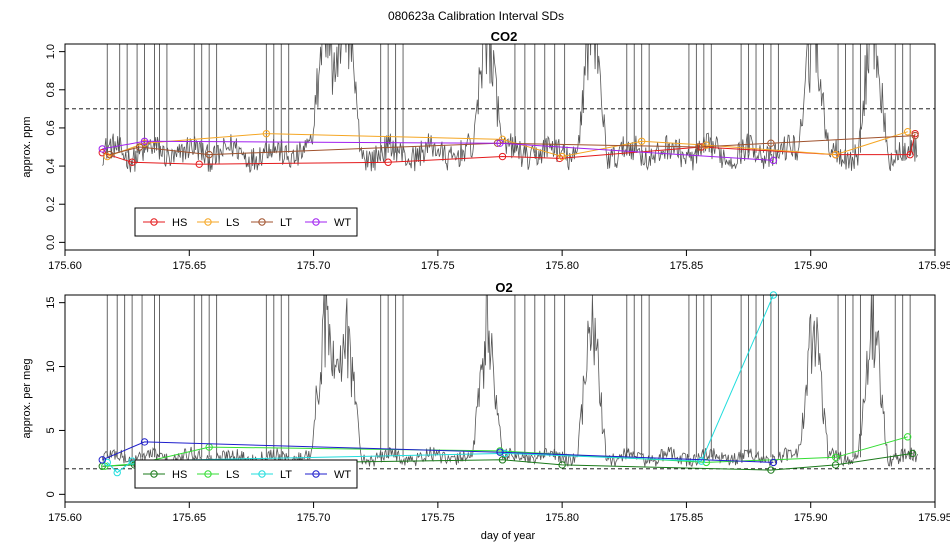 The image size is (950, 550). I want to click on figure-title: 080623a Calibration Interval SDs, so click(476, 16).